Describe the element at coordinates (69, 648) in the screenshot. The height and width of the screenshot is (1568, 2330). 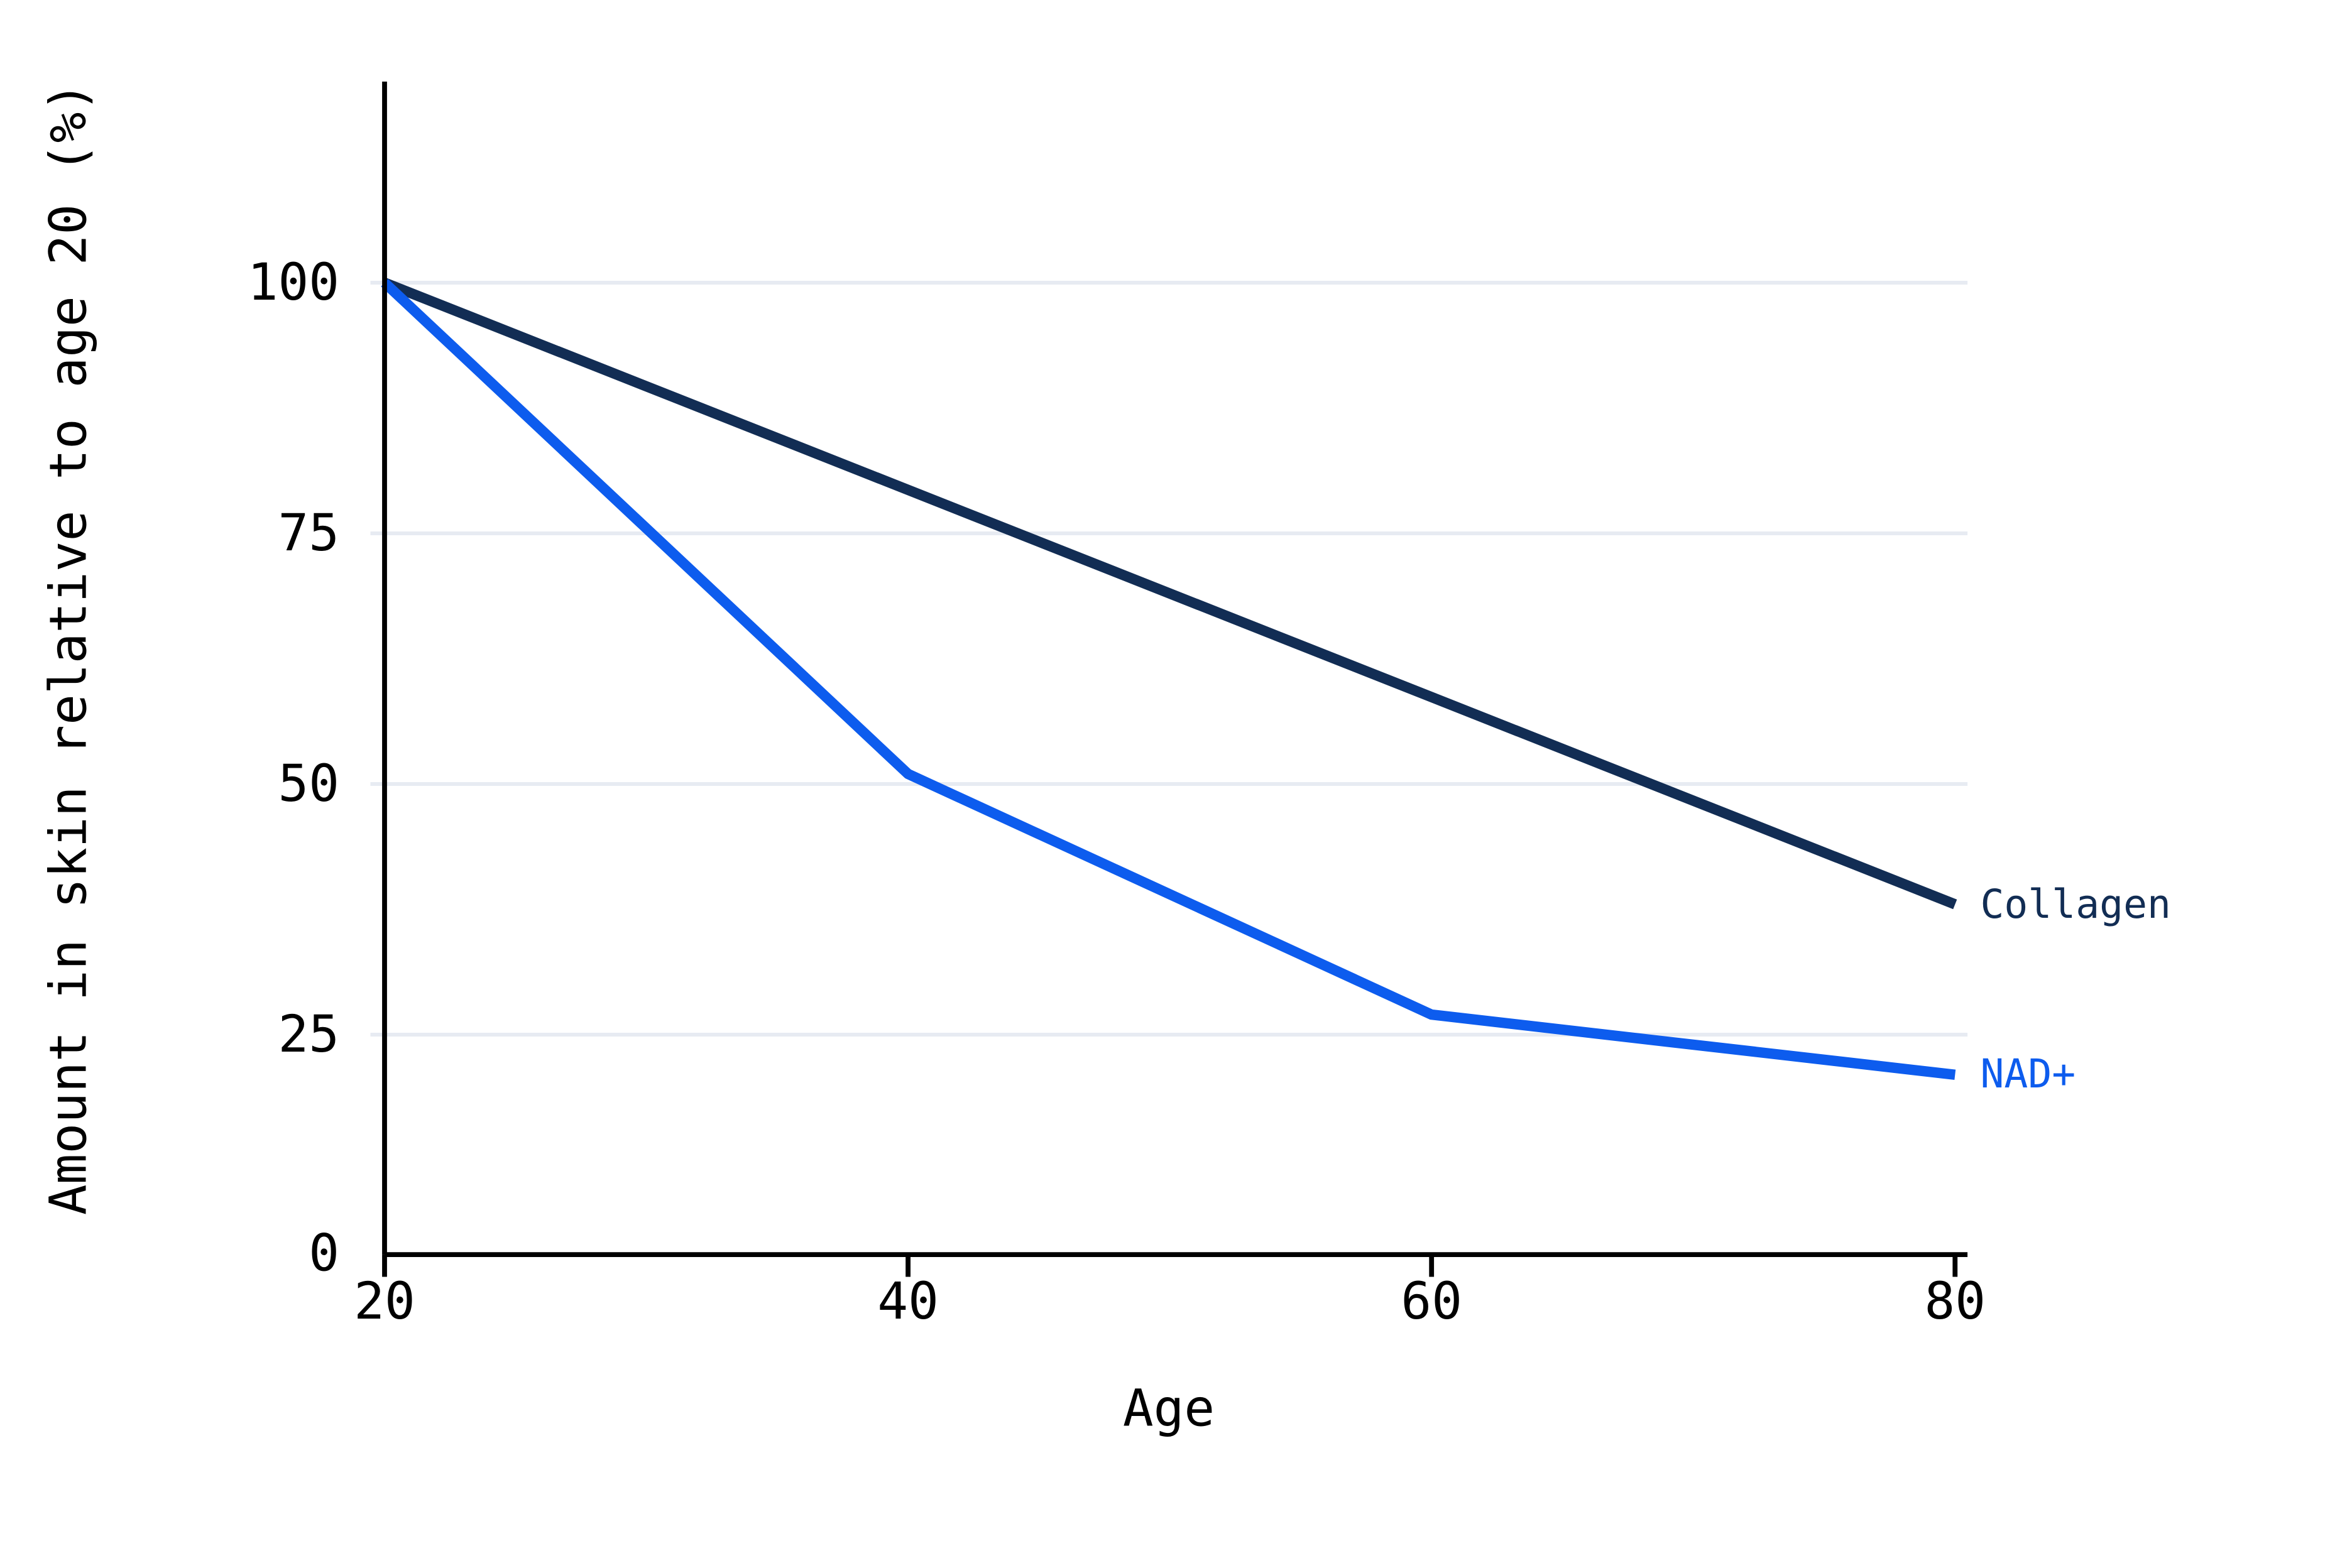
I see `y-axis-title: Amount in skin relative to age 20 (%)` at that location.